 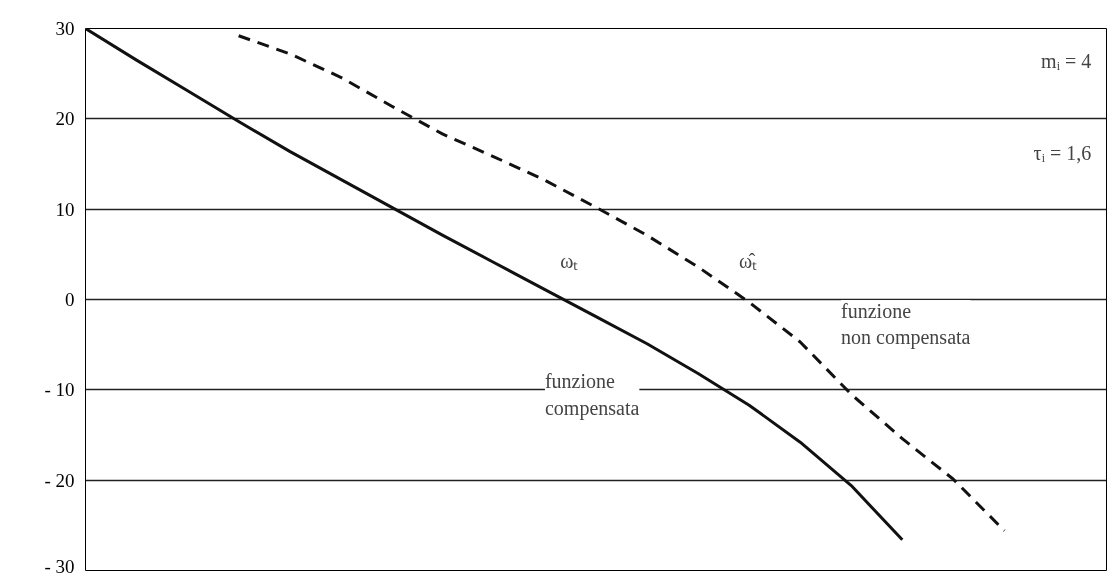 I want to click on annotation: mᵢ = 4, so click(x=1066, y=60).